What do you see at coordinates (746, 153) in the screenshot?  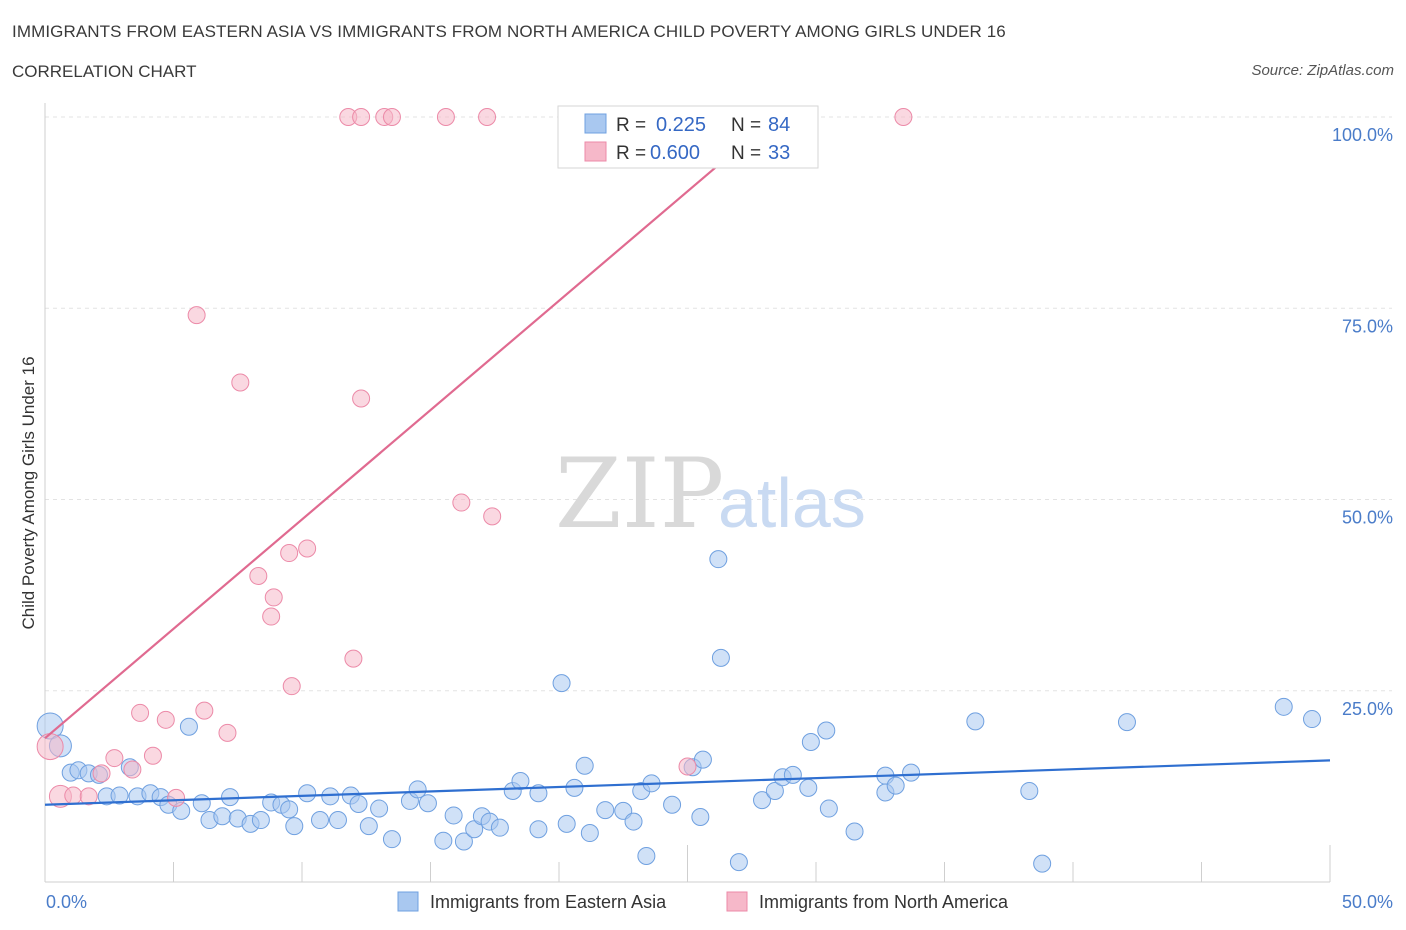 I see `legend-n-label-2: N =` at bounding box center [746, 153].